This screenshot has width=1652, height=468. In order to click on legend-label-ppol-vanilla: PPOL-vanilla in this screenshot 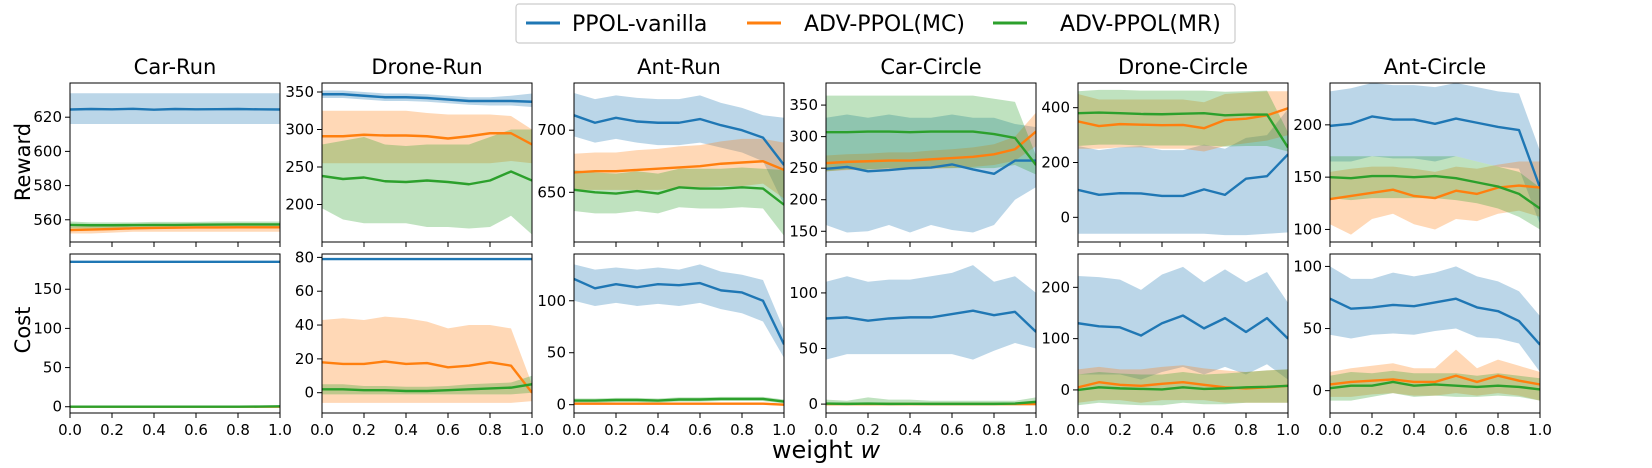, I will do `click(639, 24)`.